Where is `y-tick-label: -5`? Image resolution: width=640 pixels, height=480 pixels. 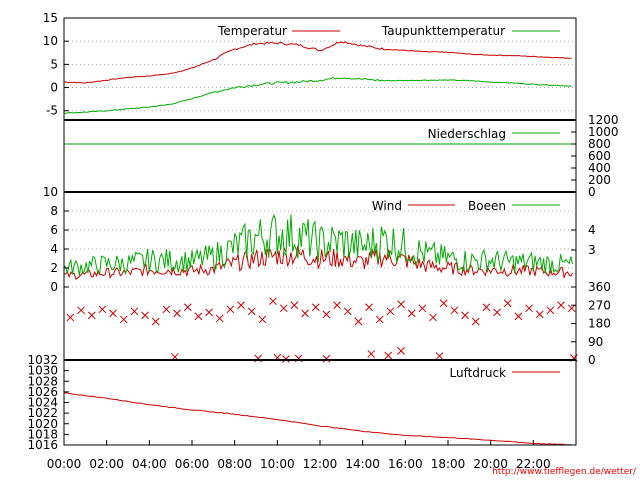
y-tick-label: -5 is located at coordinates (52, 111).